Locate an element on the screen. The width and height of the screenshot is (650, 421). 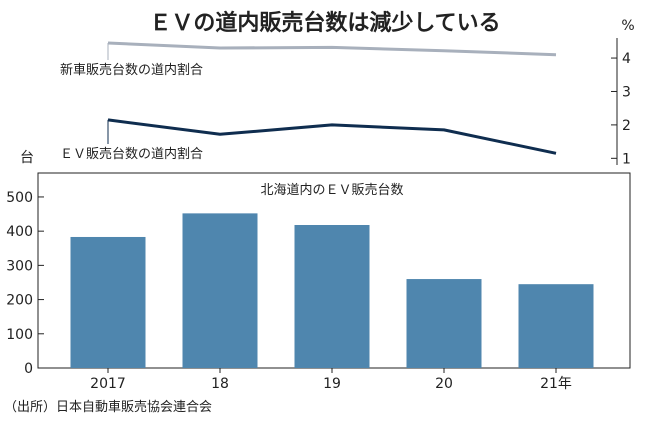
line-y-tick-label: 4 is located at coordinates (626, 59).